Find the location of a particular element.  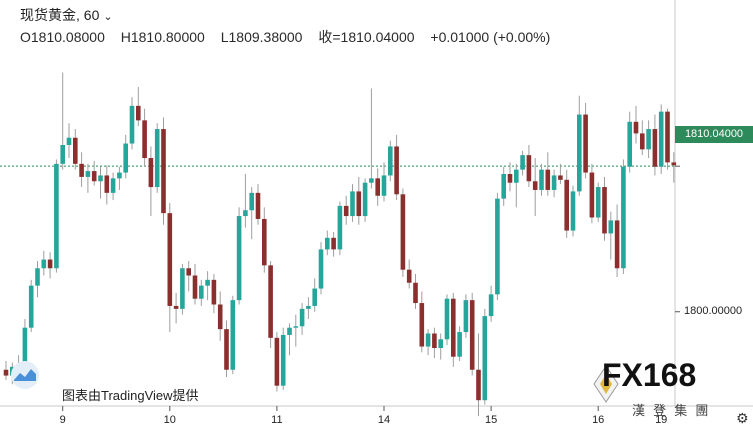

gear-icon: ⚙ is located at coordinates (742, 418).